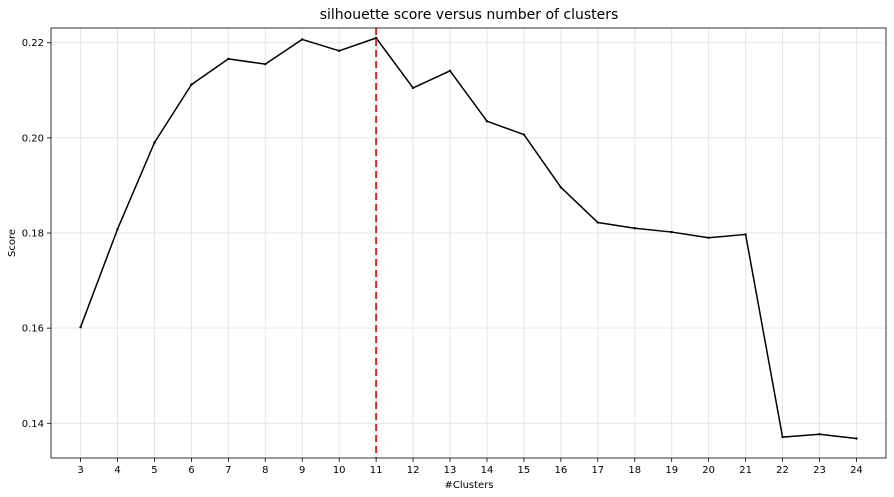  Describe the element at coordinates (671, 470) in the screenshot. I see `x-tick-label: 19` at that location.